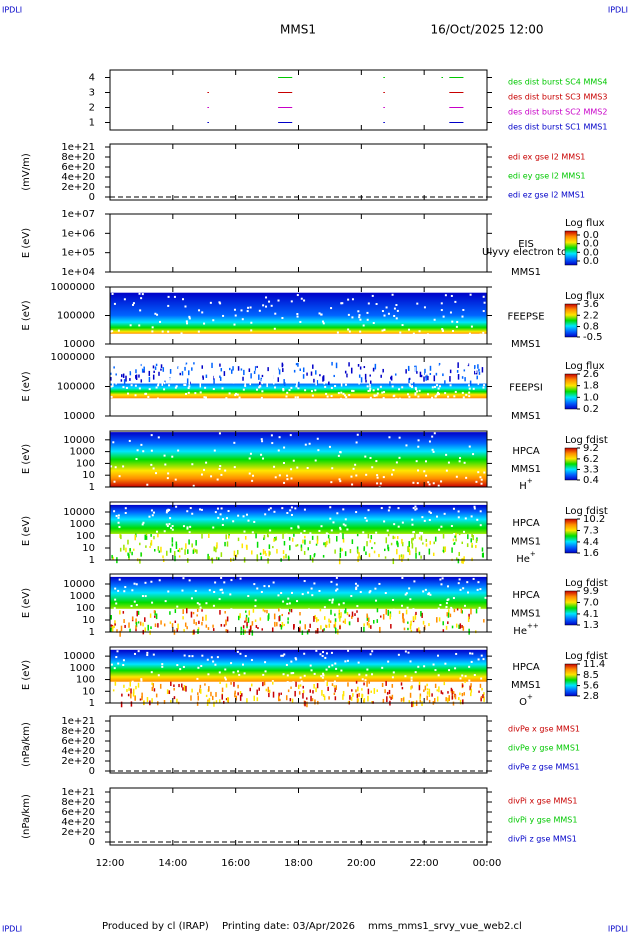 This screenshot has width=630, height=938. Describe the element at coordinates (585, 366) in the screenshot. I see `colorbar-title: Log flux` at that location.